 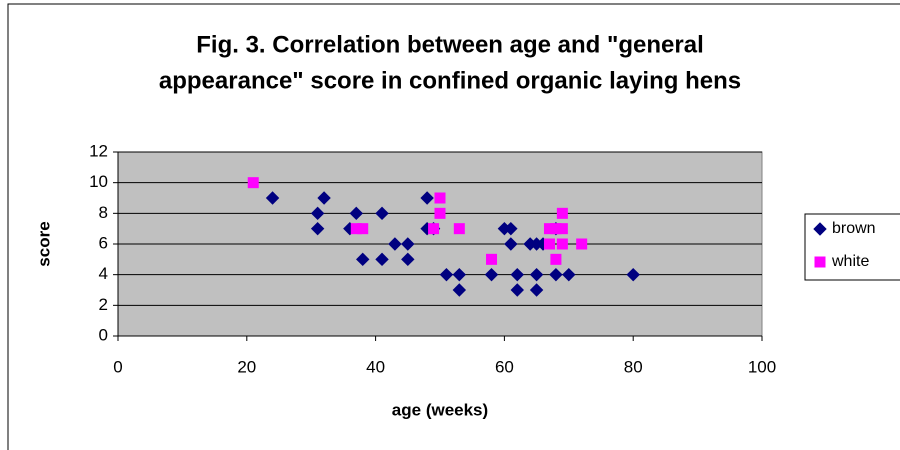 What do you see at coordinates (850, 261) in the screenshot?
I see `legend-label: white` at bounding box center [850, 261].